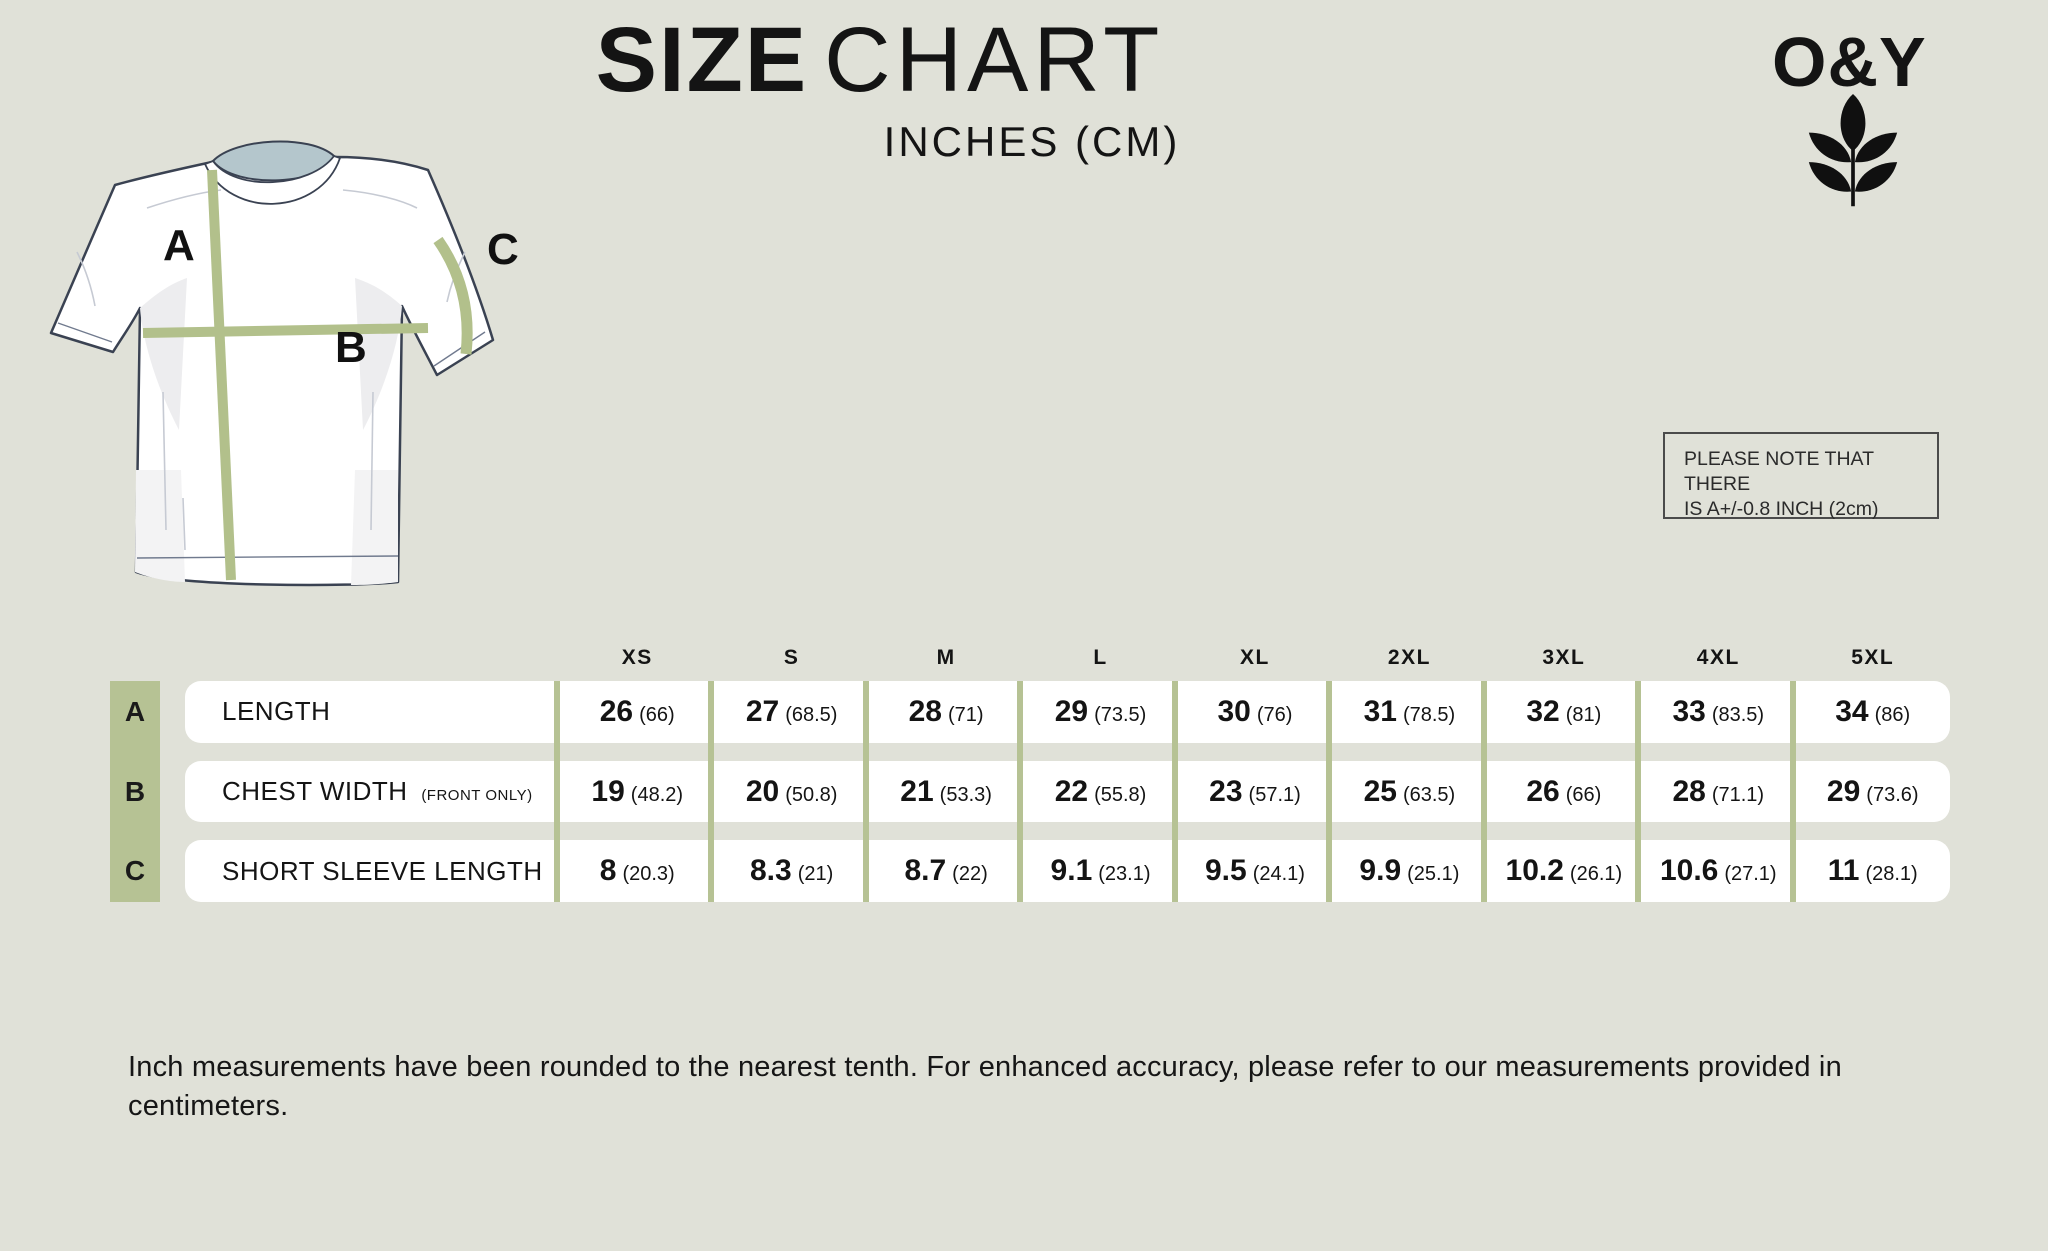  What do you see at coordinates (791, 657) in the screenshot?
I see `size-col-s: S` at bounding box center [791, 657].